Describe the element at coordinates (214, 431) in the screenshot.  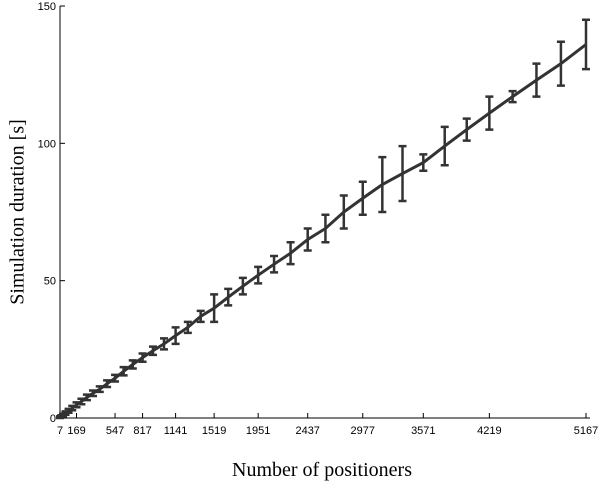
I see `x-tick-label: 1519` at that location.